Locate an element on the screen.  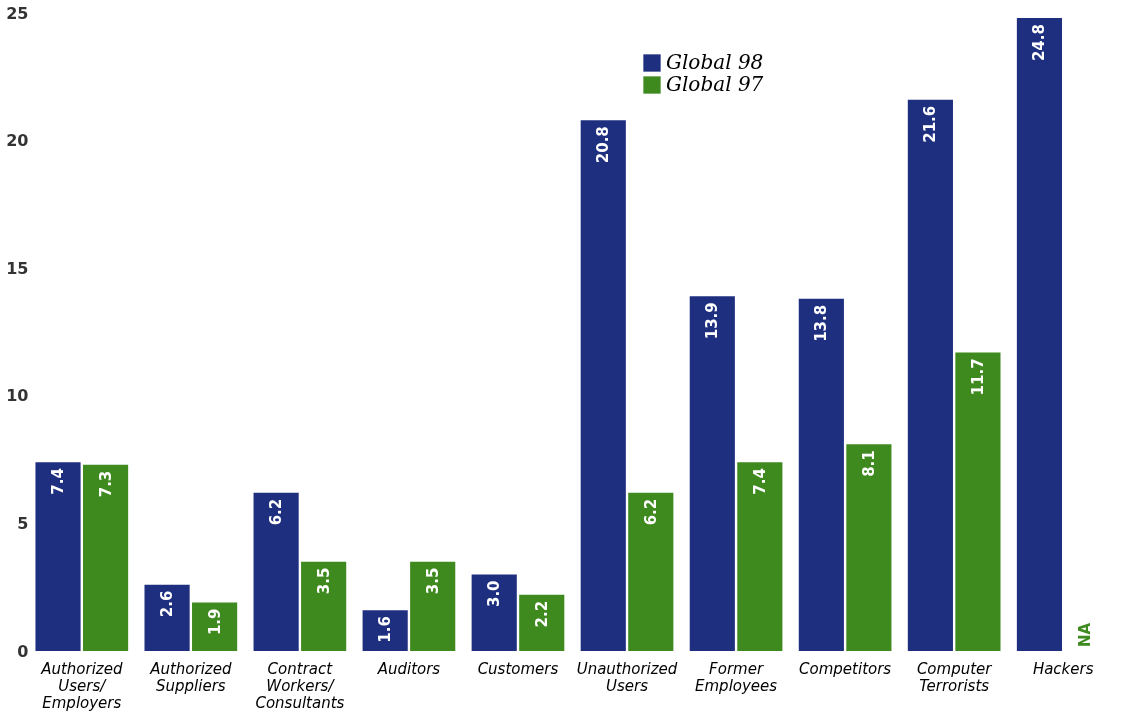
data-label: 13.9 is located at coordinates (712, 321).